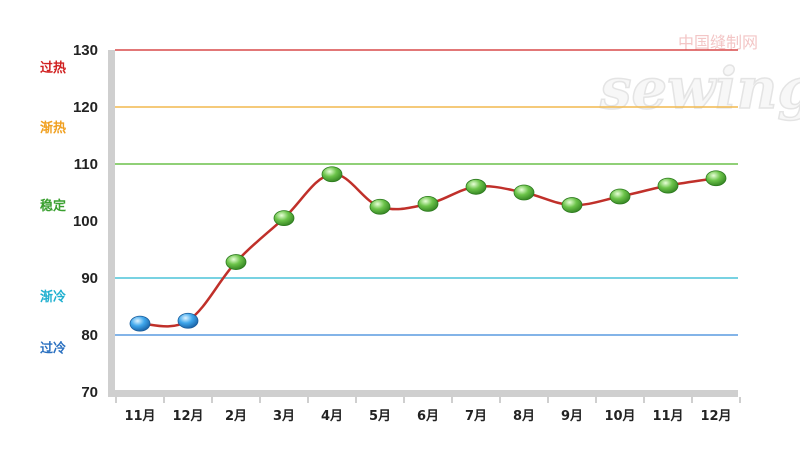 This screenshot has height=465, width=800. I want to click on y-tick-label: 120, so click(85, 107).